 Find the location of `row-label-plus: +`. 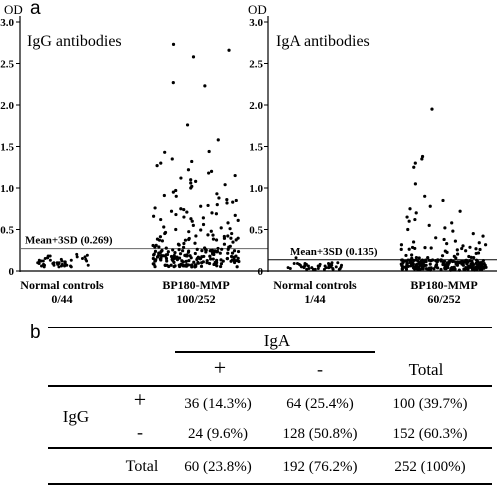

row-label-plus: + is located at coordinates (140, 399).